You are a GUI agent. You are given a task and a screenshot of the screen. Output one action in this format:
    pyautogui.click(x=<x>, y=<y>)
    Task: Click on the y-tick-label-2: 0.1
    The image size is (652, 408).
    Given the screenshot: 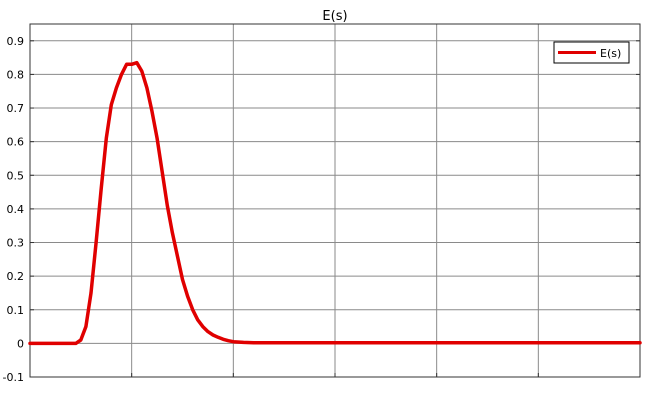 What is the action you would take?
    pyautogui.click(x=16, y=310)
    